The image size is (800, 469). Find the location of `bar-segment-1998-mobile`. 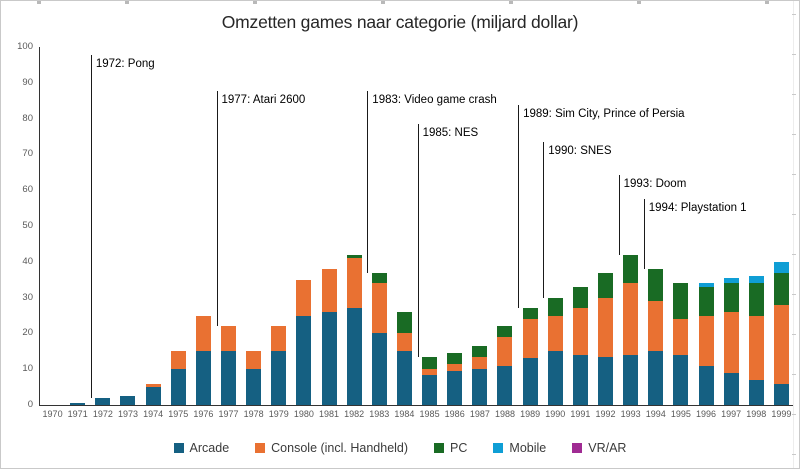

bar-segment-1998-mobile is located at coordinates (756, 280).